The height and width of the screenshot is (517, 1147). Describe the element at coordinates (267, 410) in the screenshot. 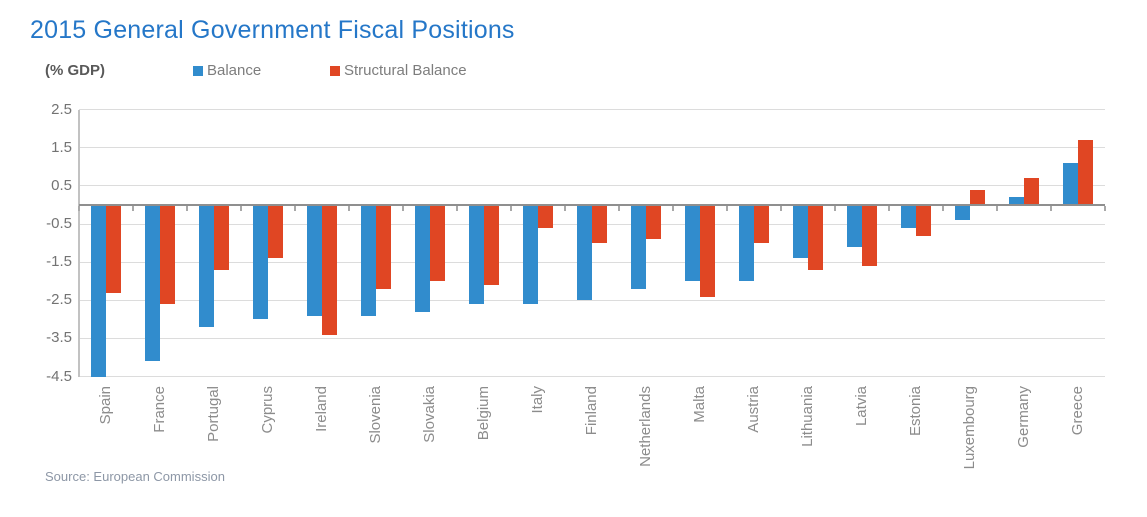

I see `x-label-cyprus: Cyprus` at that location.